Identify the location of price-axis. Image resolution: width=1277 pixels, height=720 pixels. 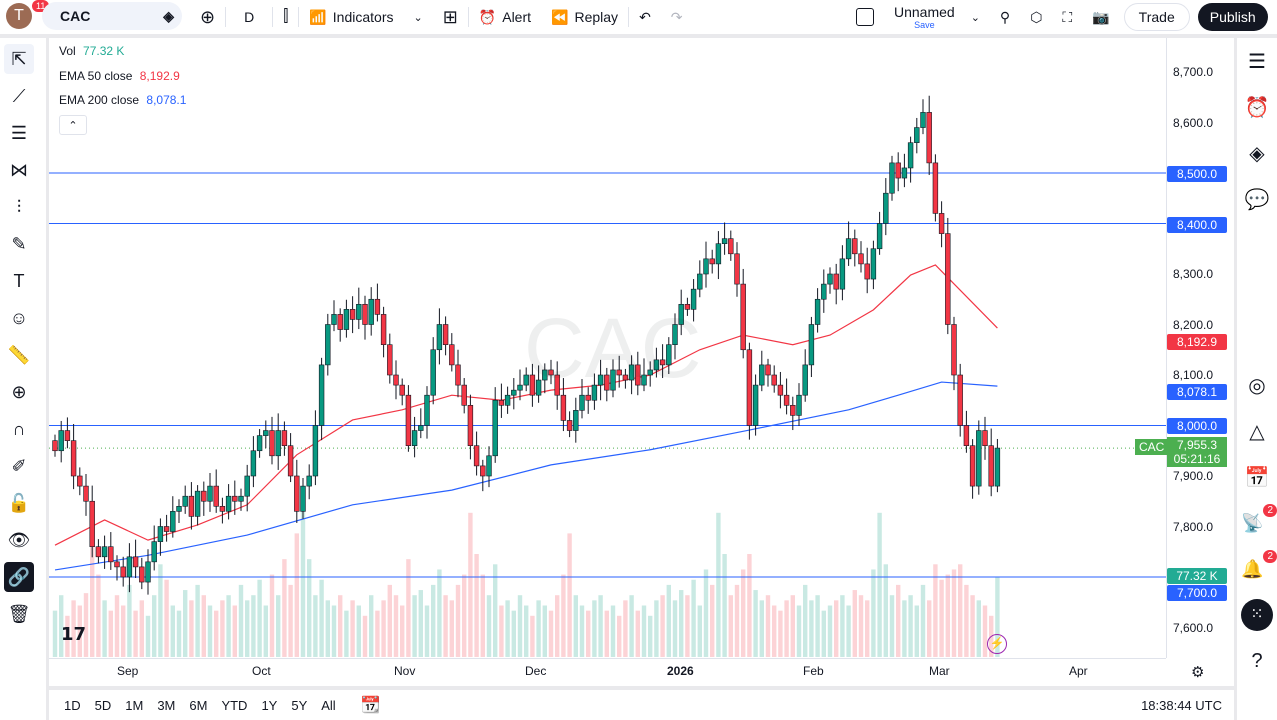
(1200, 348).